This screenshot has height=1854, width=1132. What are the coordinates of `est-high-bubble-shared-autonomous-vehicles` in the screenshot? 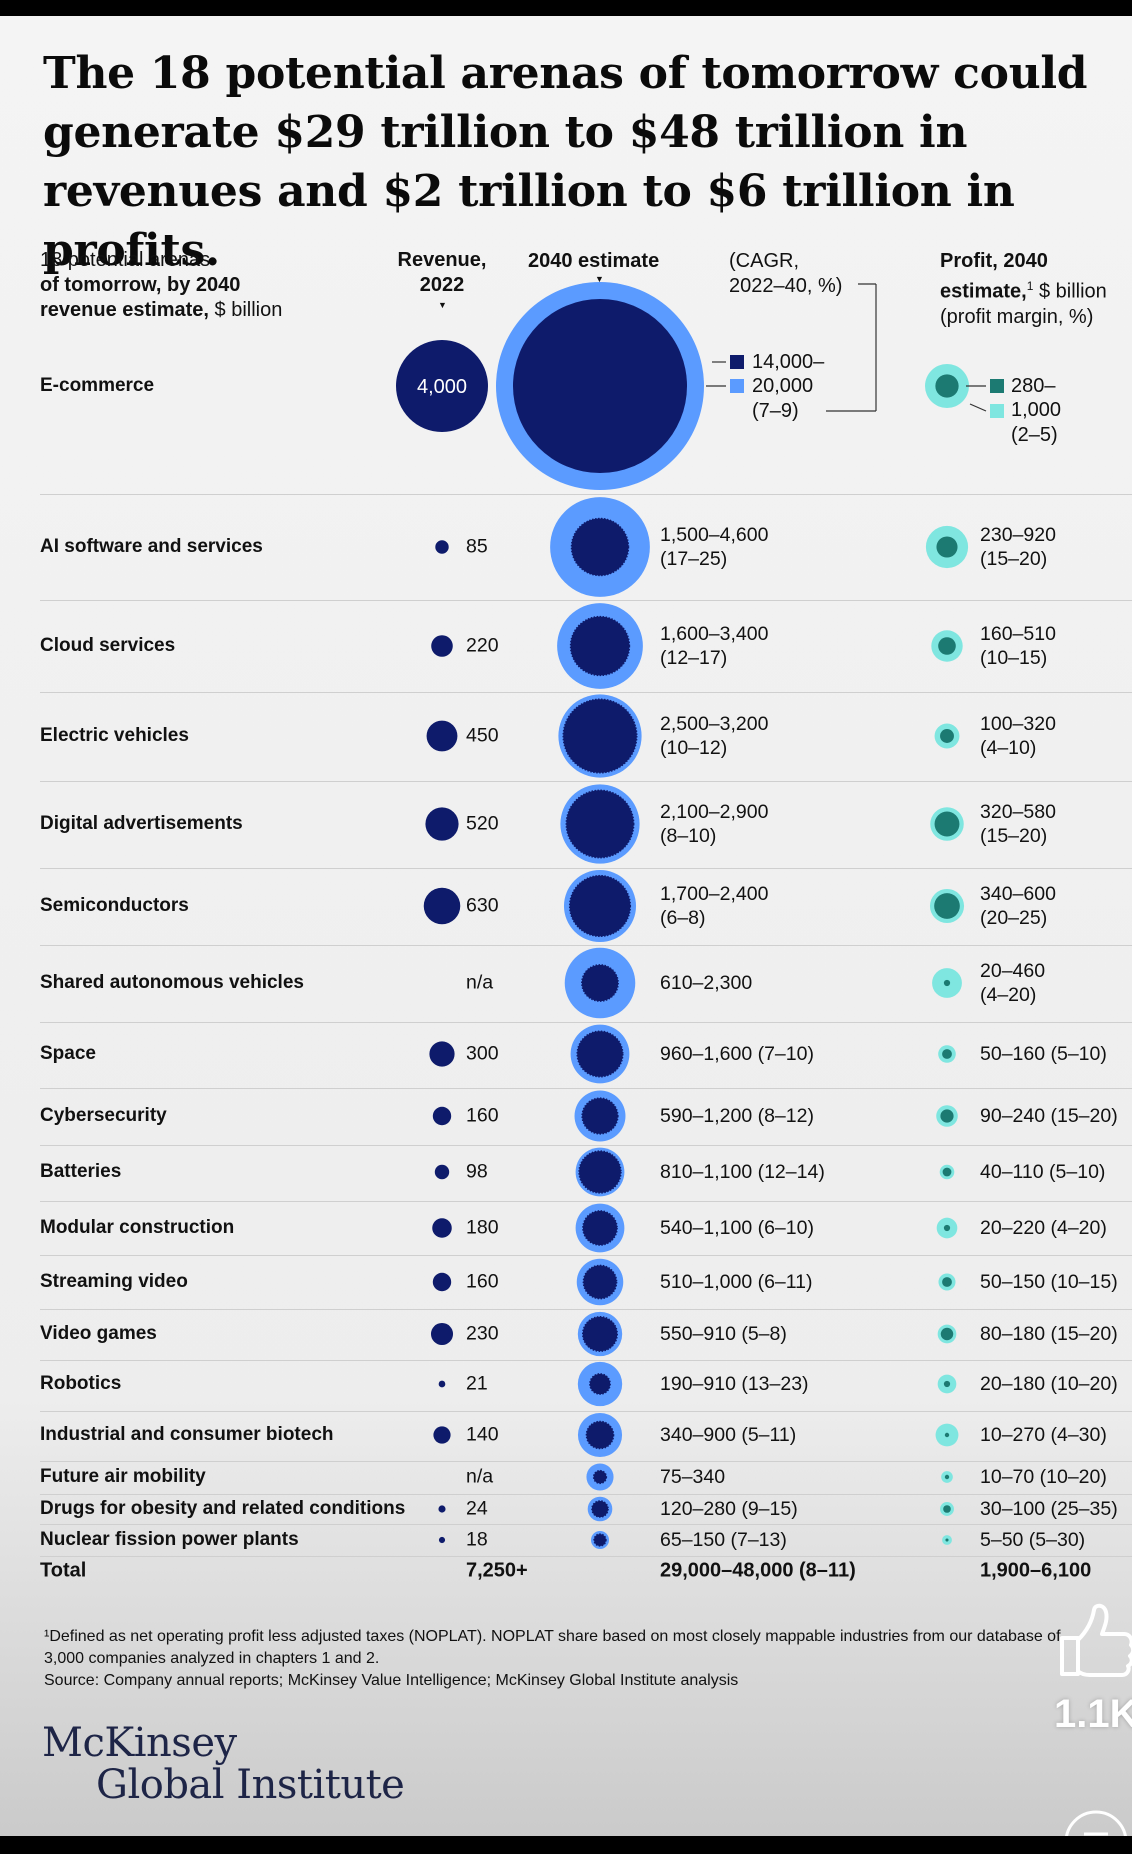 It's located at (600, 983).